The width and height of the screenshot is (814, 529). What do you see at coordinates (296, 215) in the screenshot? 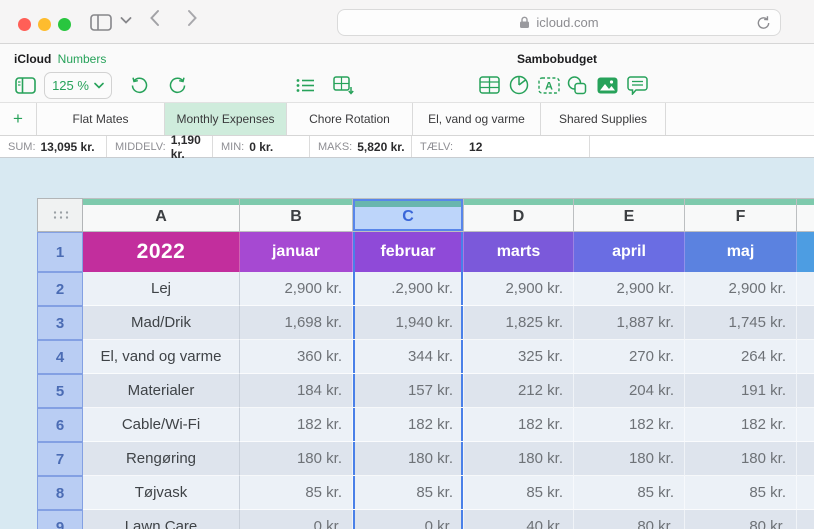
I see `column-header-B: B` at bounding box center [296, 215].